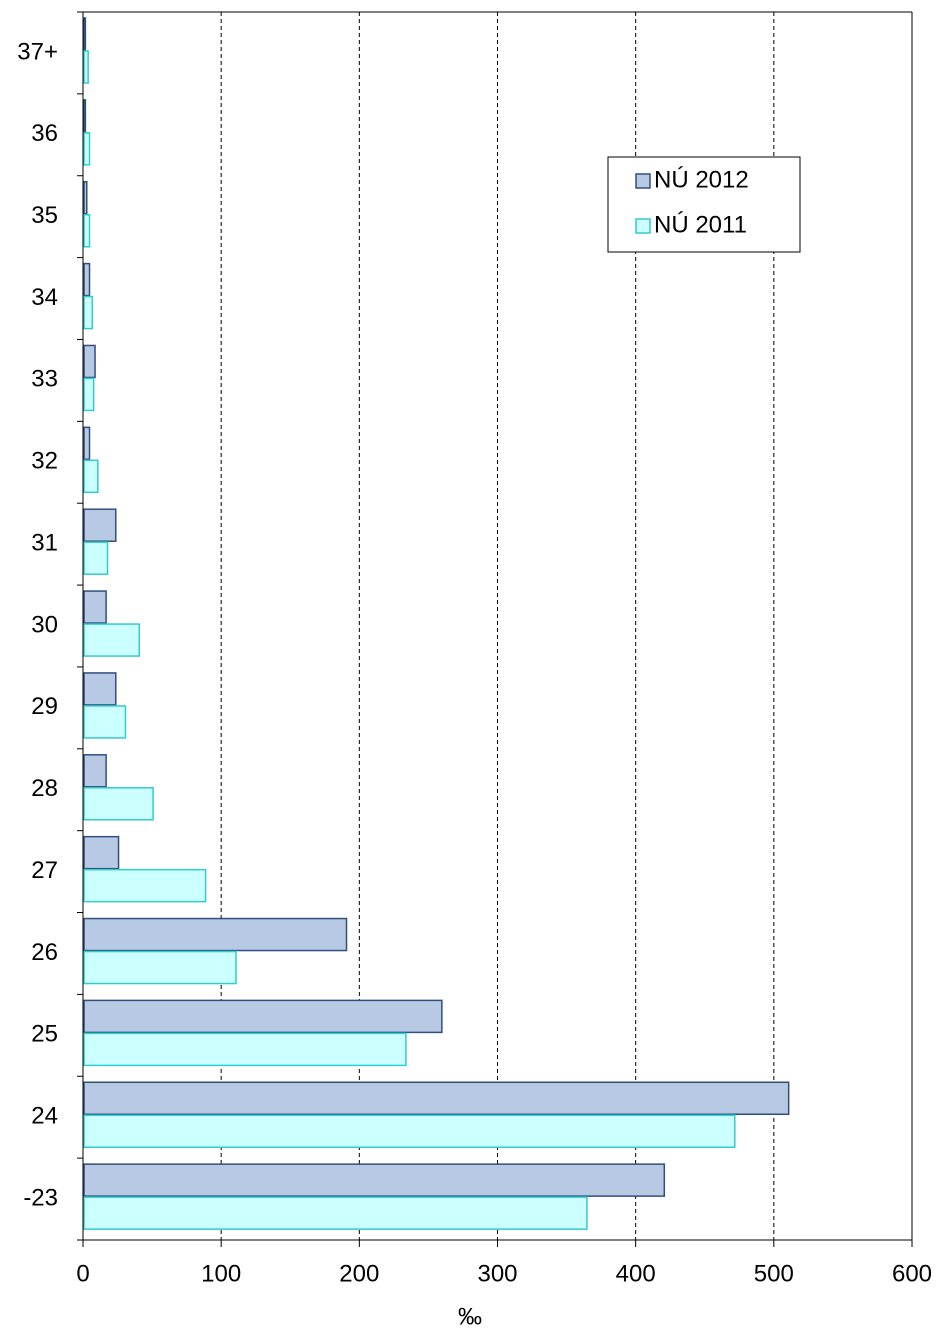 The width and height of the screenshot is (939, 1338). What do you see at coordinates (44, 788) in the screenshot?
I see `y-tick-label: 28` at bounding box center [44, 788].